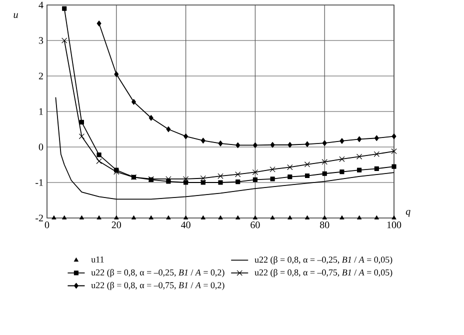 This screenshot has width=464, height=335. Describe the element at coordinates (41, 40) in the screenshot. I see `y-tick-label: 3` at that location.